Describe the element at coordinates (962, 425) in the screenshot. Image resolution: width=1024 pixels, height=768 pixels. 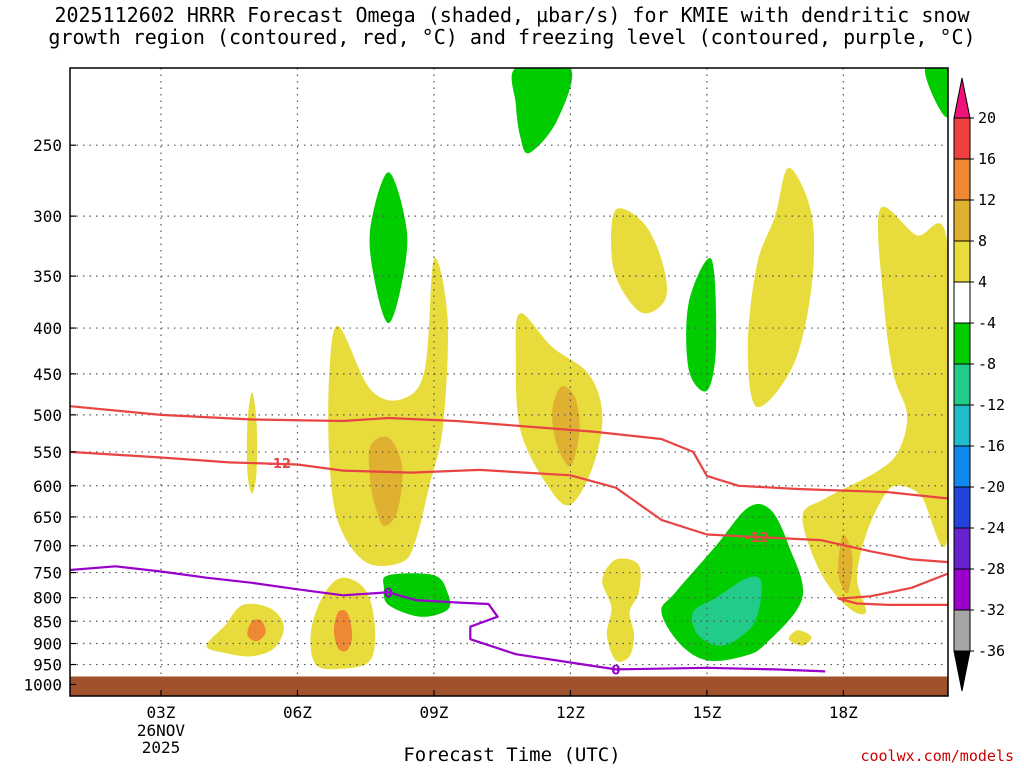
I see `colorbar-bin--16-to--12` at that location.